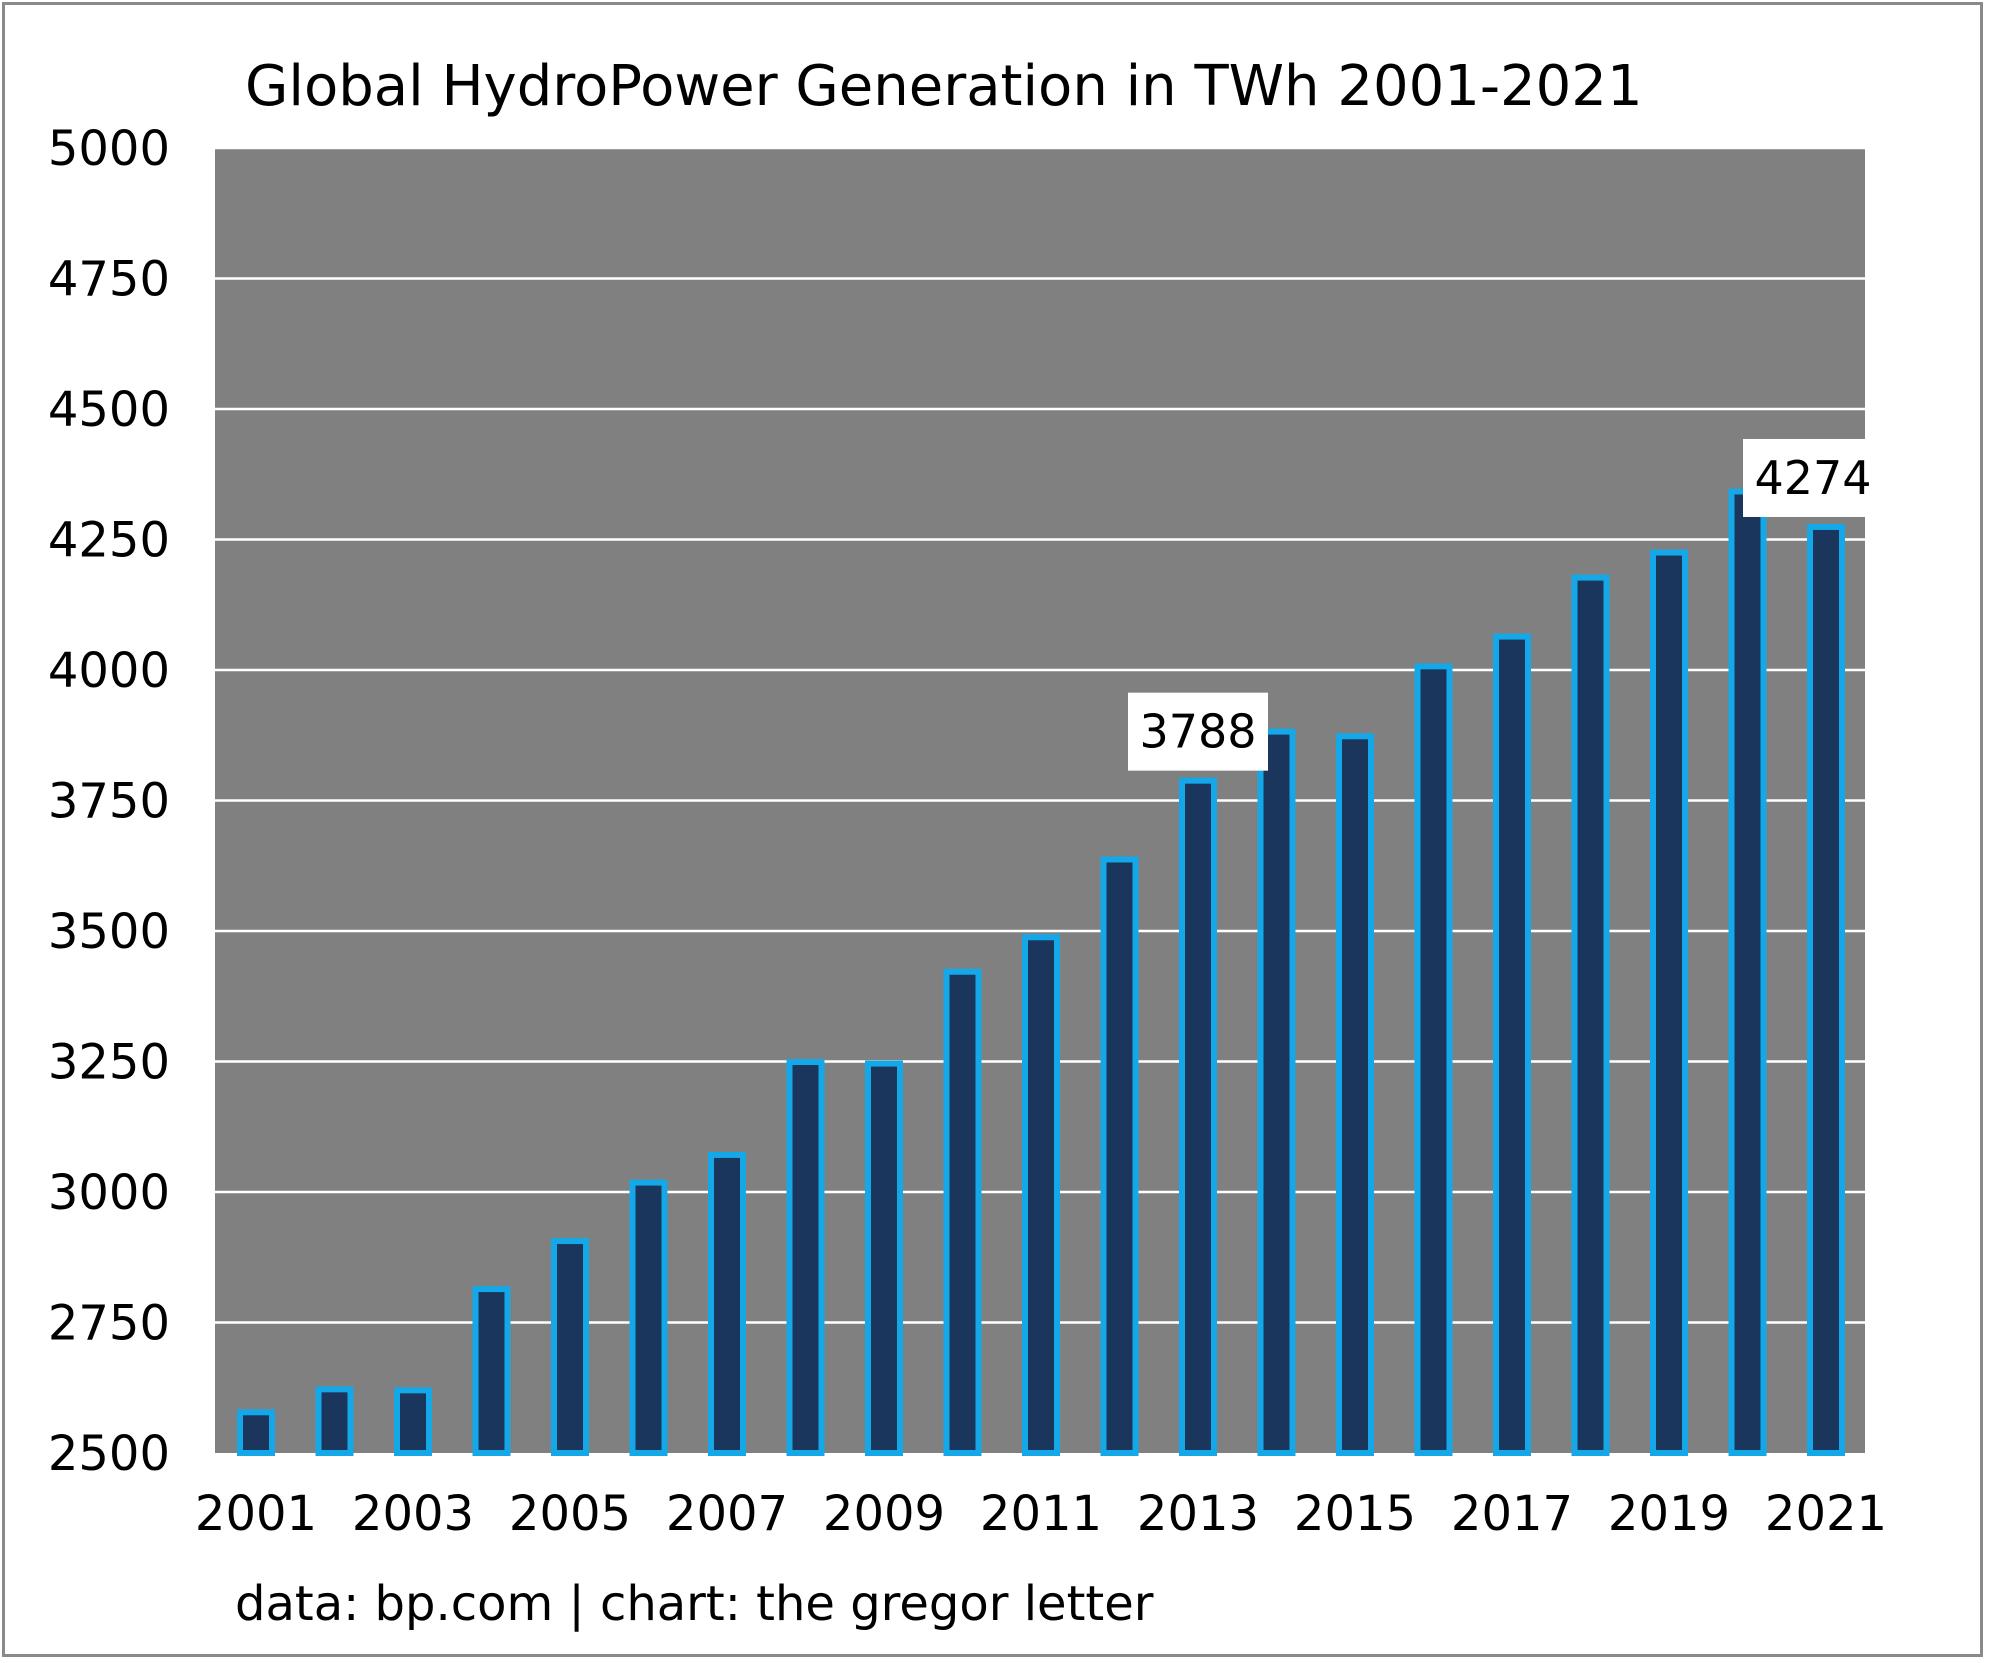 The width and height of the screenshot is (1989, 1663). I want to click on x-tick-label-2001: 2001, so click(256, 1514).